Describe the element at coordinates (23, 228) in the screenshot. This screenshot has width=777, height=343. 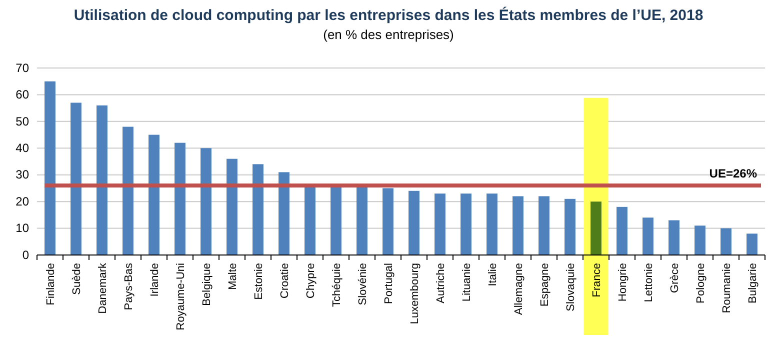
I see `y-tick-label: 10` at that location.